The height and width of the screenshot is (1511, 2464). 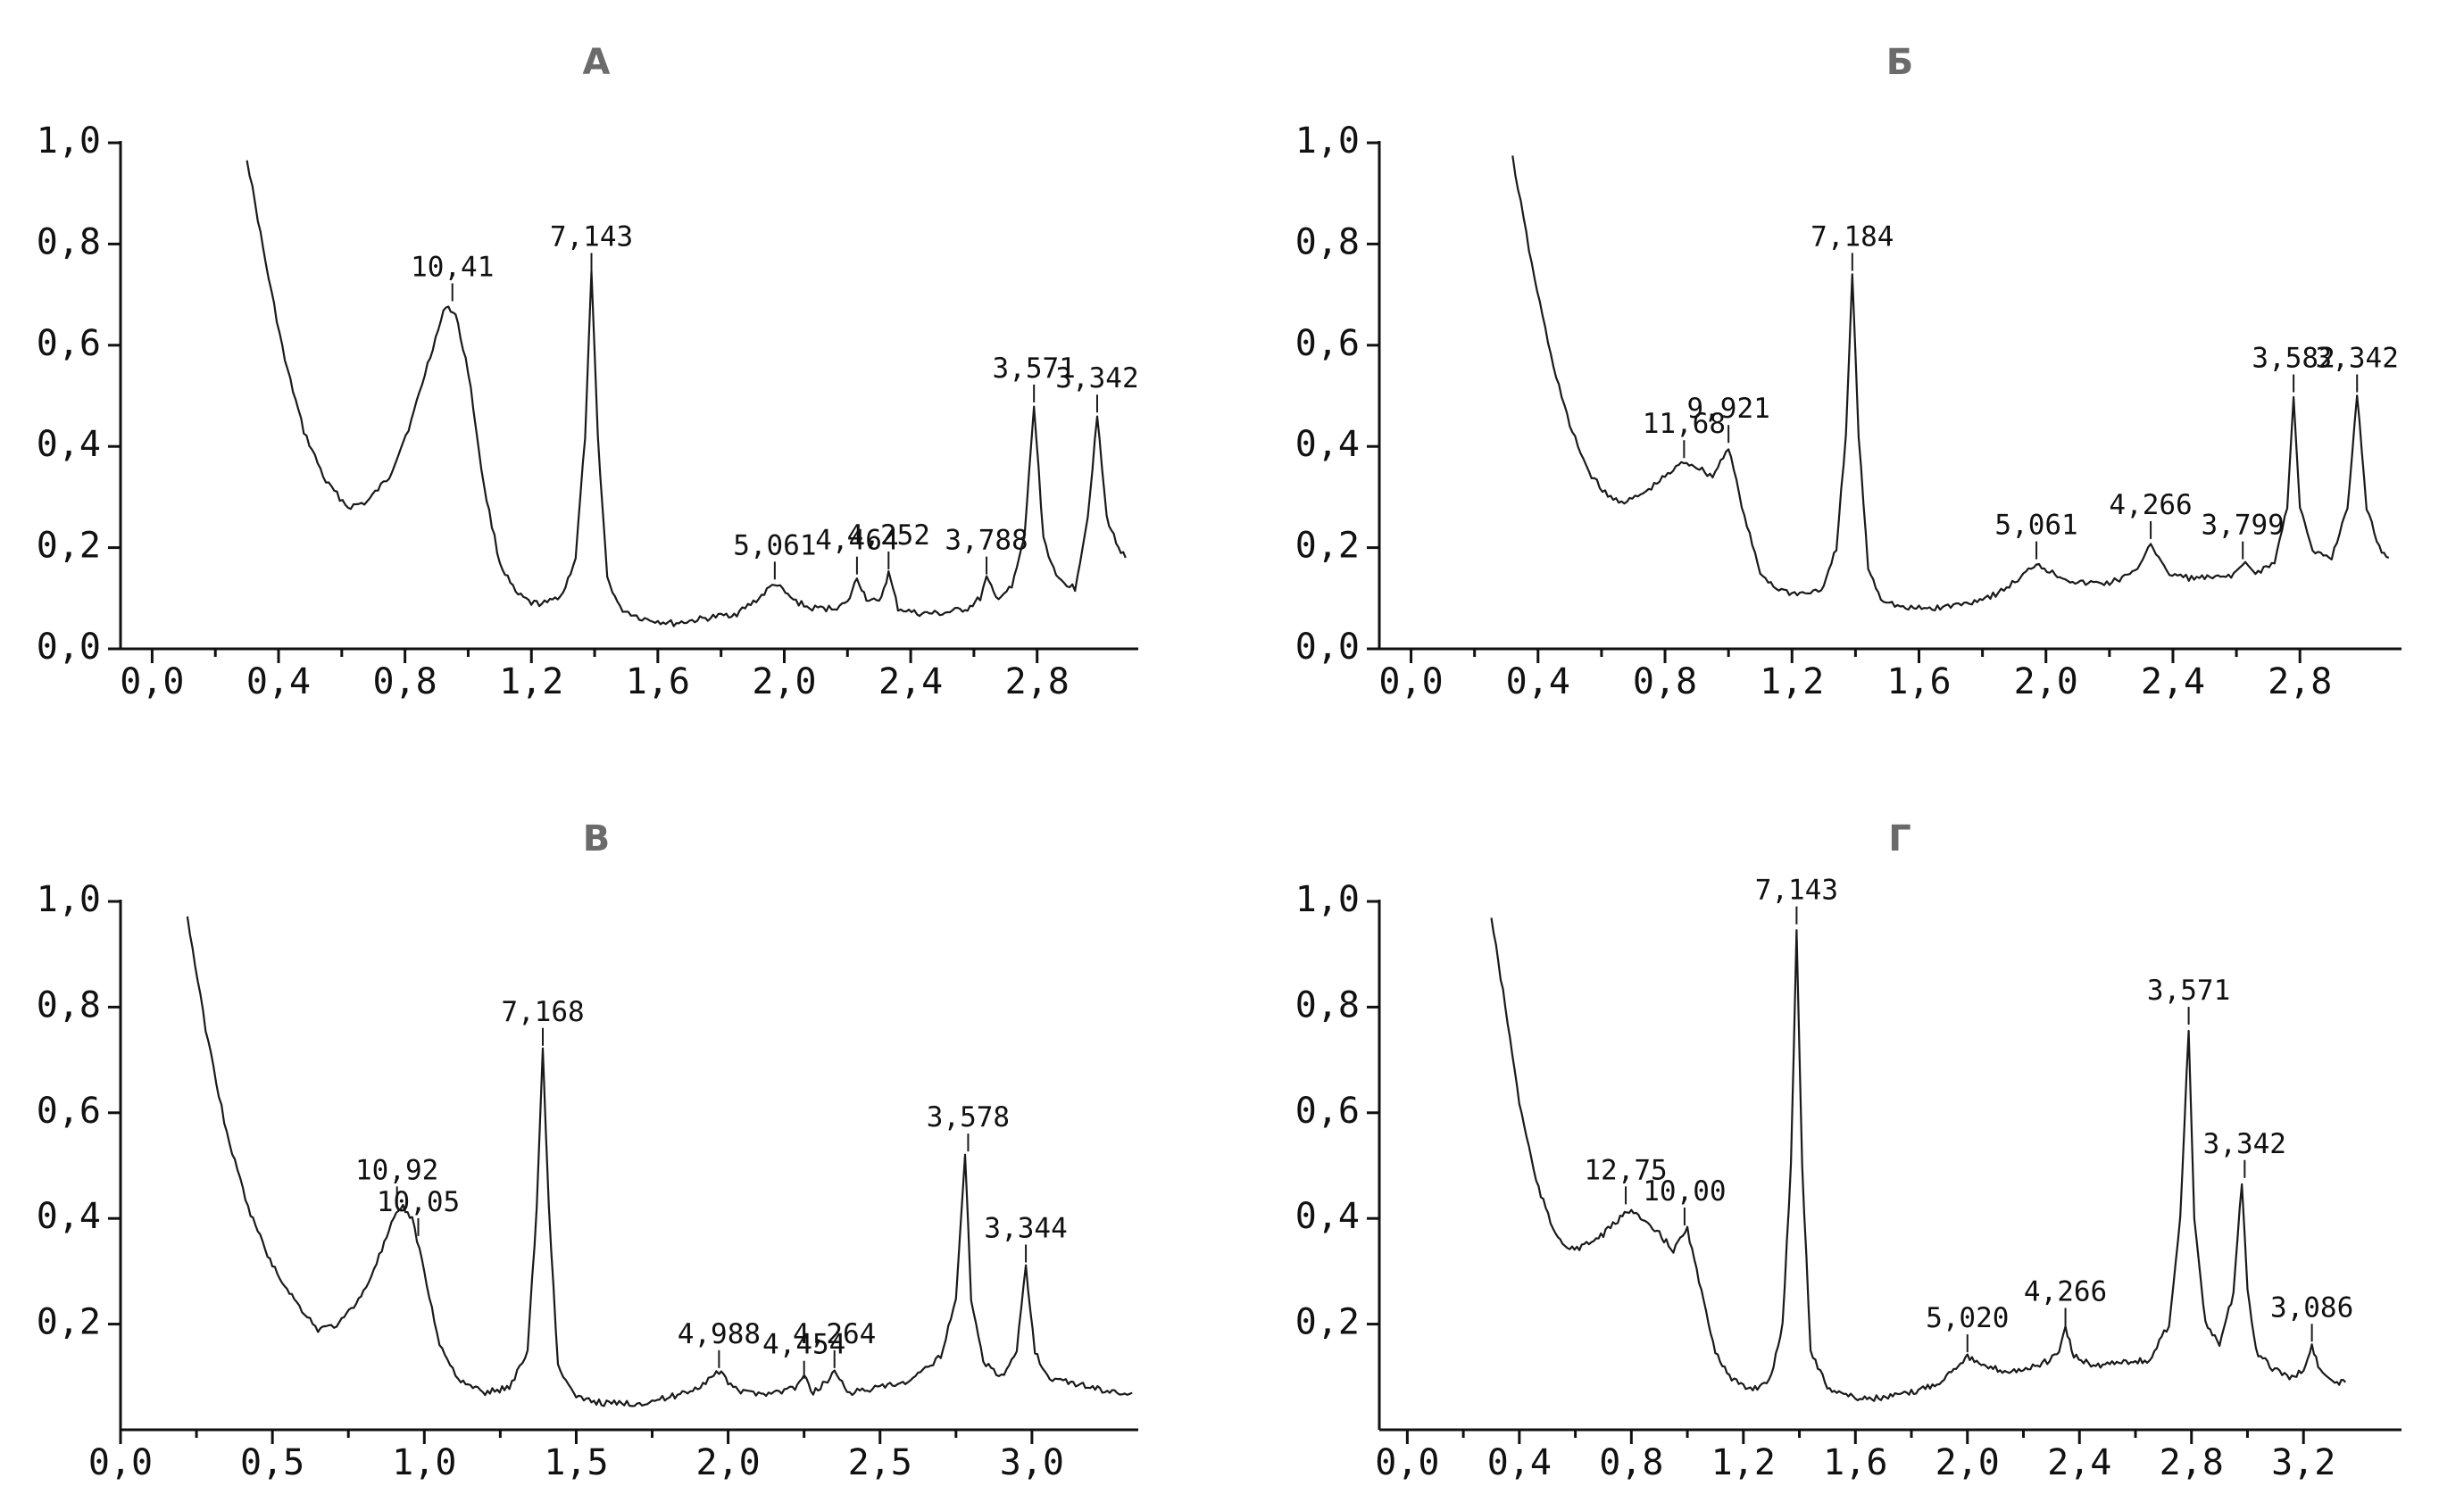 I want to click on panel-title: Г, so click(x=1899, y=838).